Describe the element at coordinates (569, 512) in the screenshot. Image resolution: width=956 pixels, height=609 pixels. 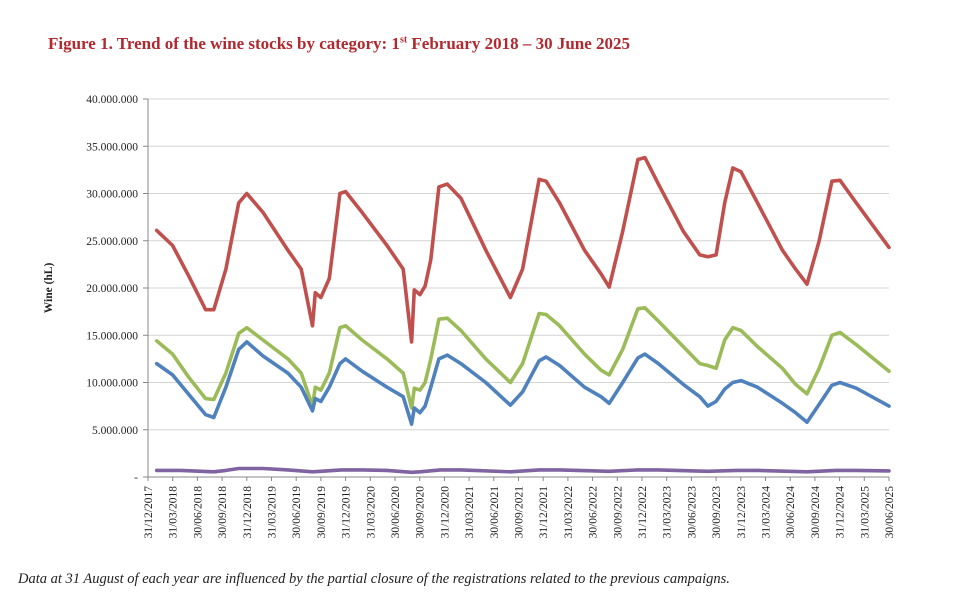
I see `xtick-label-17: 31/03/2022` at that location.